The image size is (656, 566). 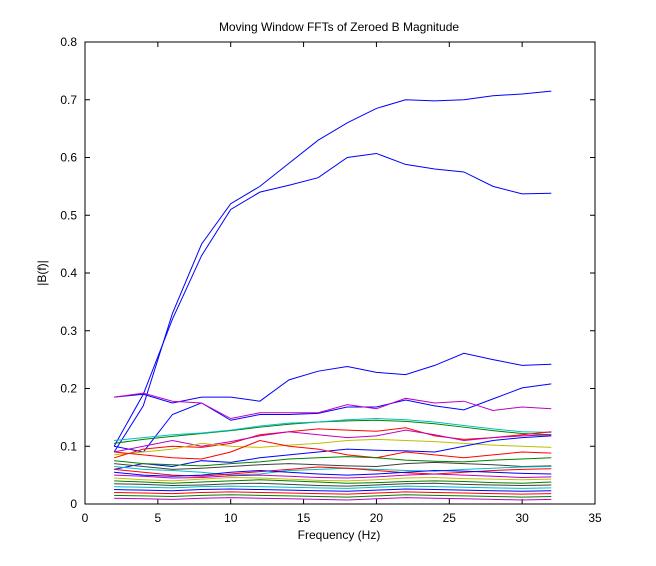 I want to click on y-tick-label: 0.1, so click(x=68, y=446).